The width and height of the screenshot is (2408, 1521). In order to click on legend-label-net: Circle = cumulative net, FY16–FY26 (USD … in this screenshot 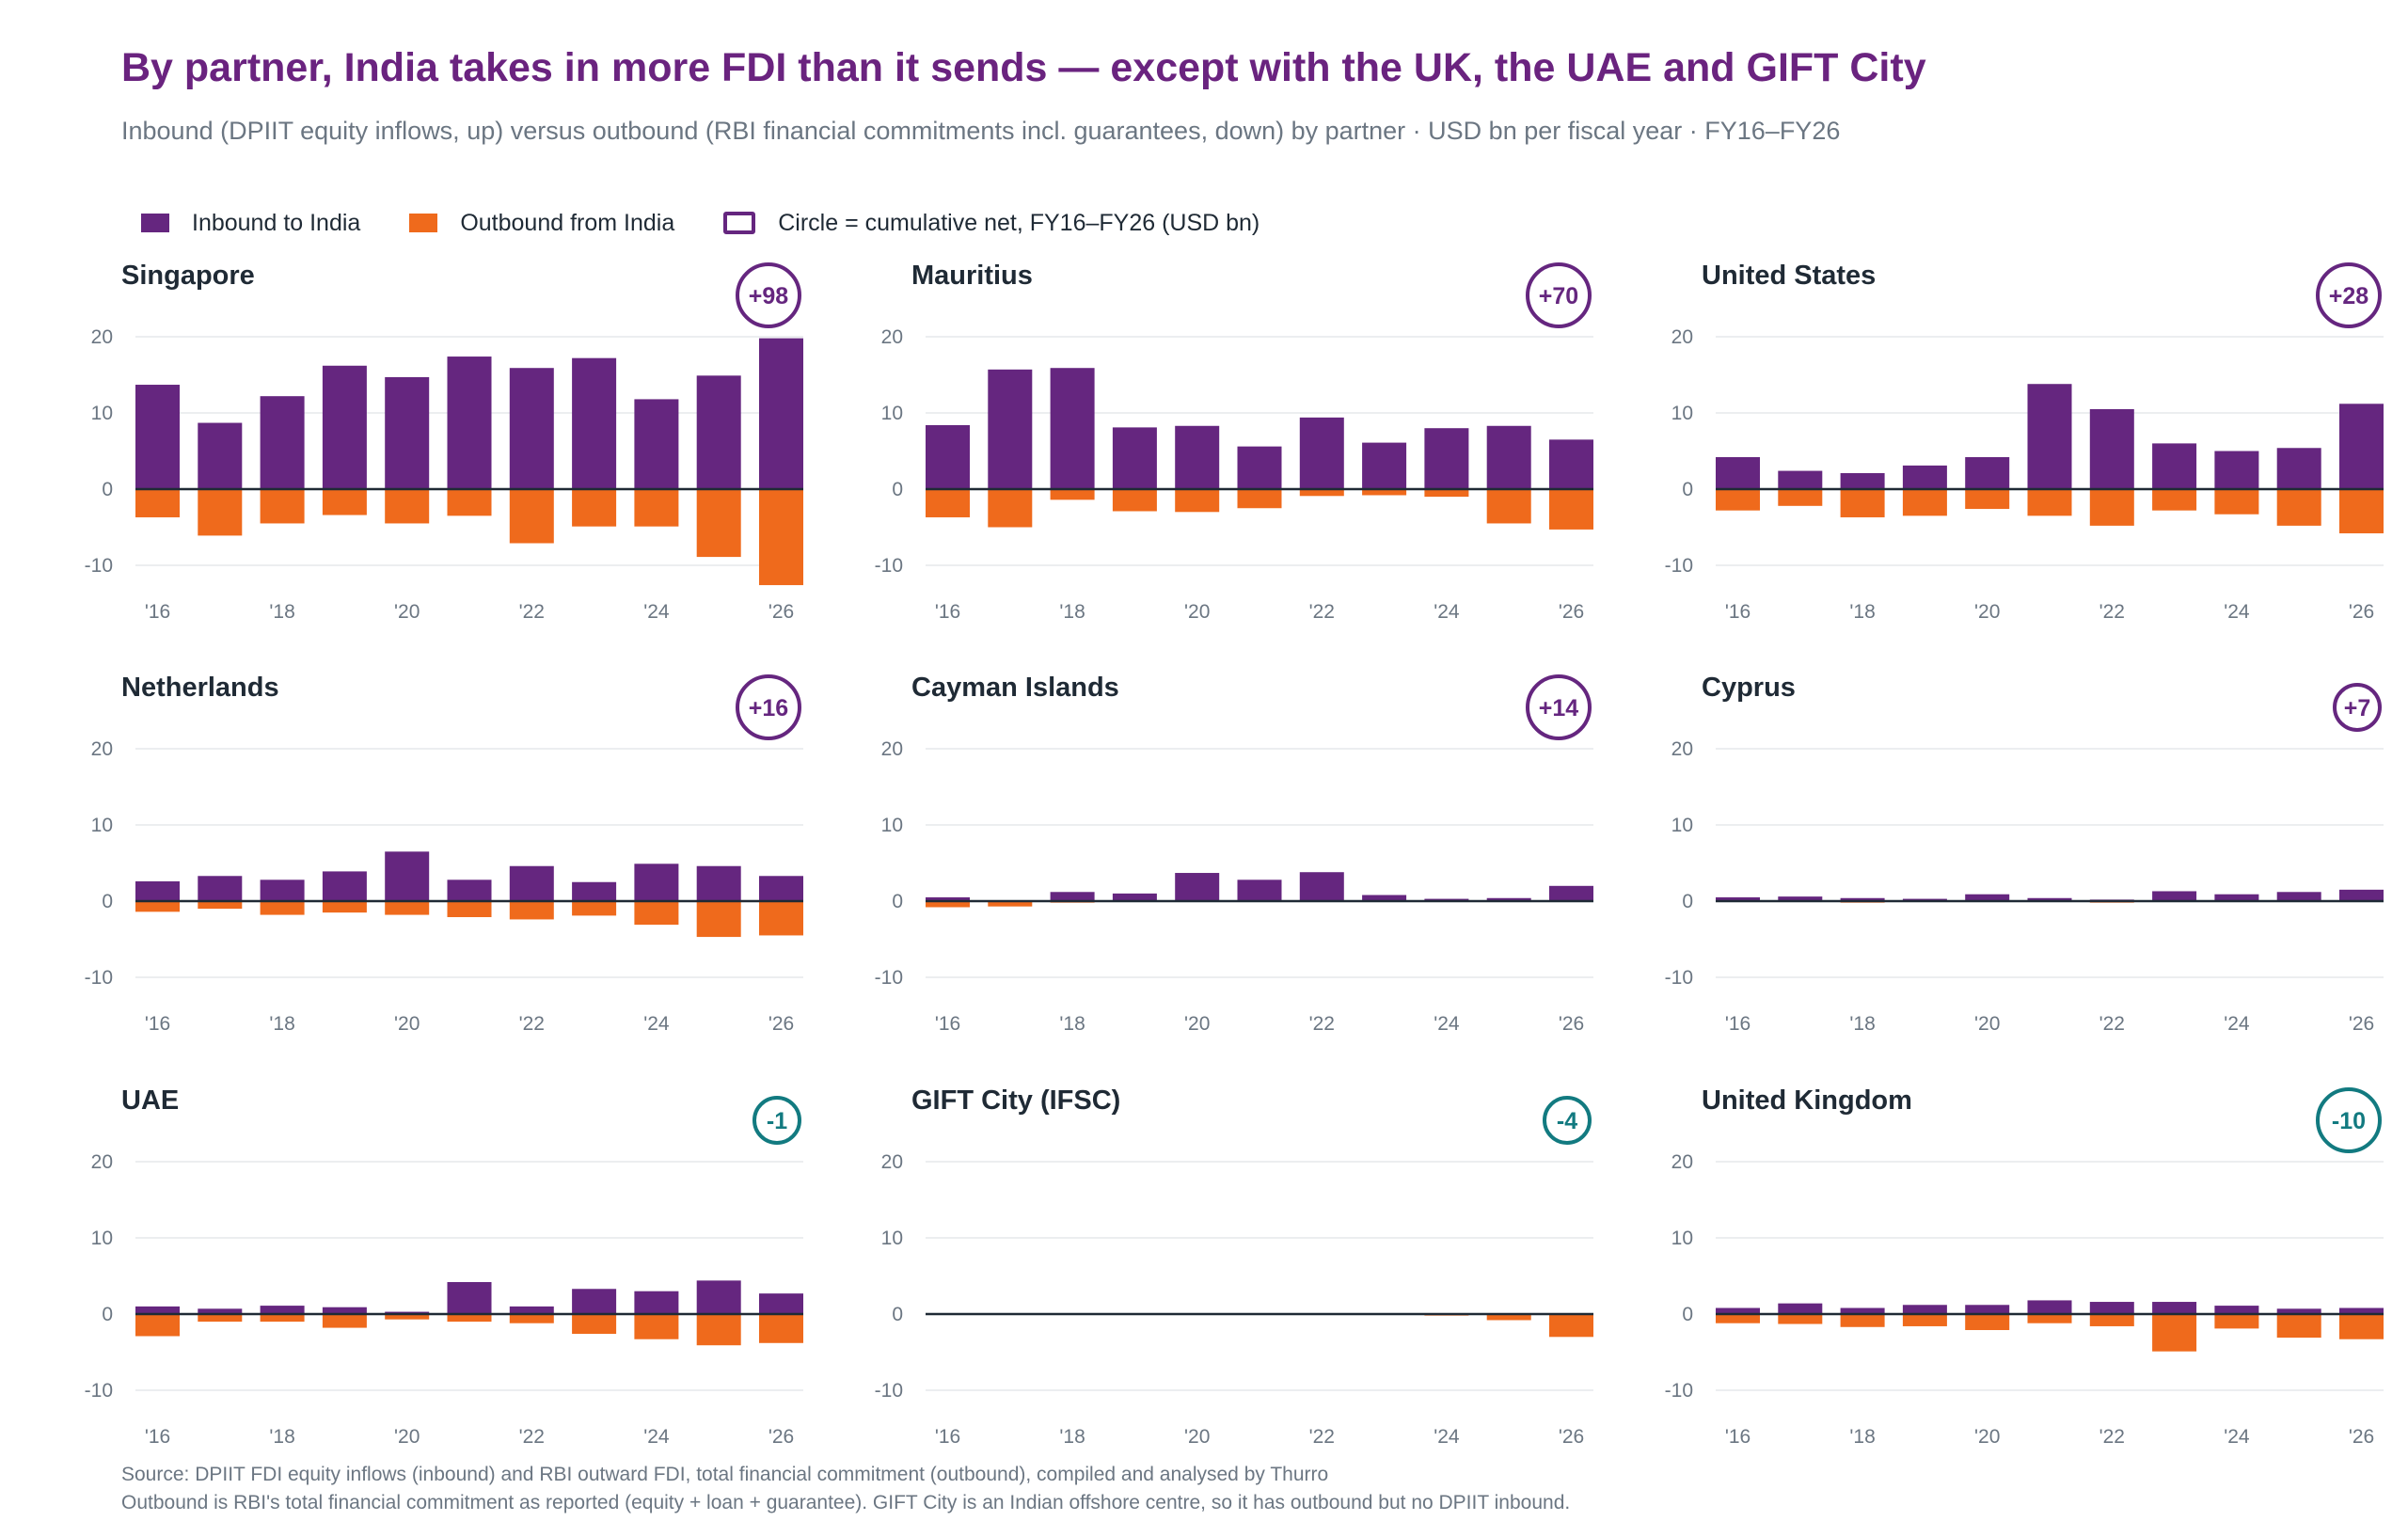, I will do `click(1019, 222)`.